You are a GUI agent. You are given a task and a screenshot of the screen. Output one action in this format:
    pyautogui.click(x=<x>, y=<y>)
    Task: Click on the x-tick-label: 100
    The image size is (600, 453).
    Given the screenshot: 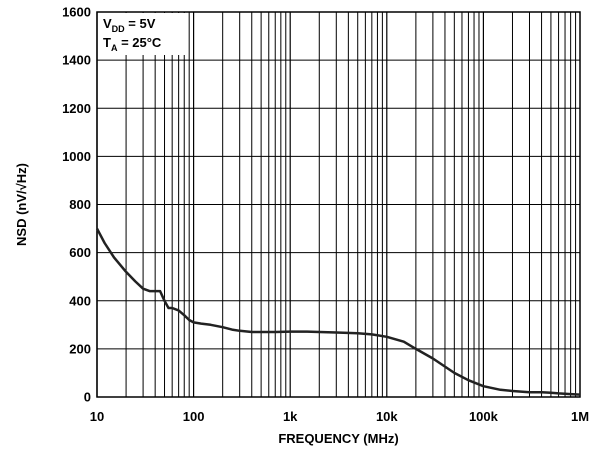 What is the action you would take?
    pyautogui.click(x=194, y=416)
    